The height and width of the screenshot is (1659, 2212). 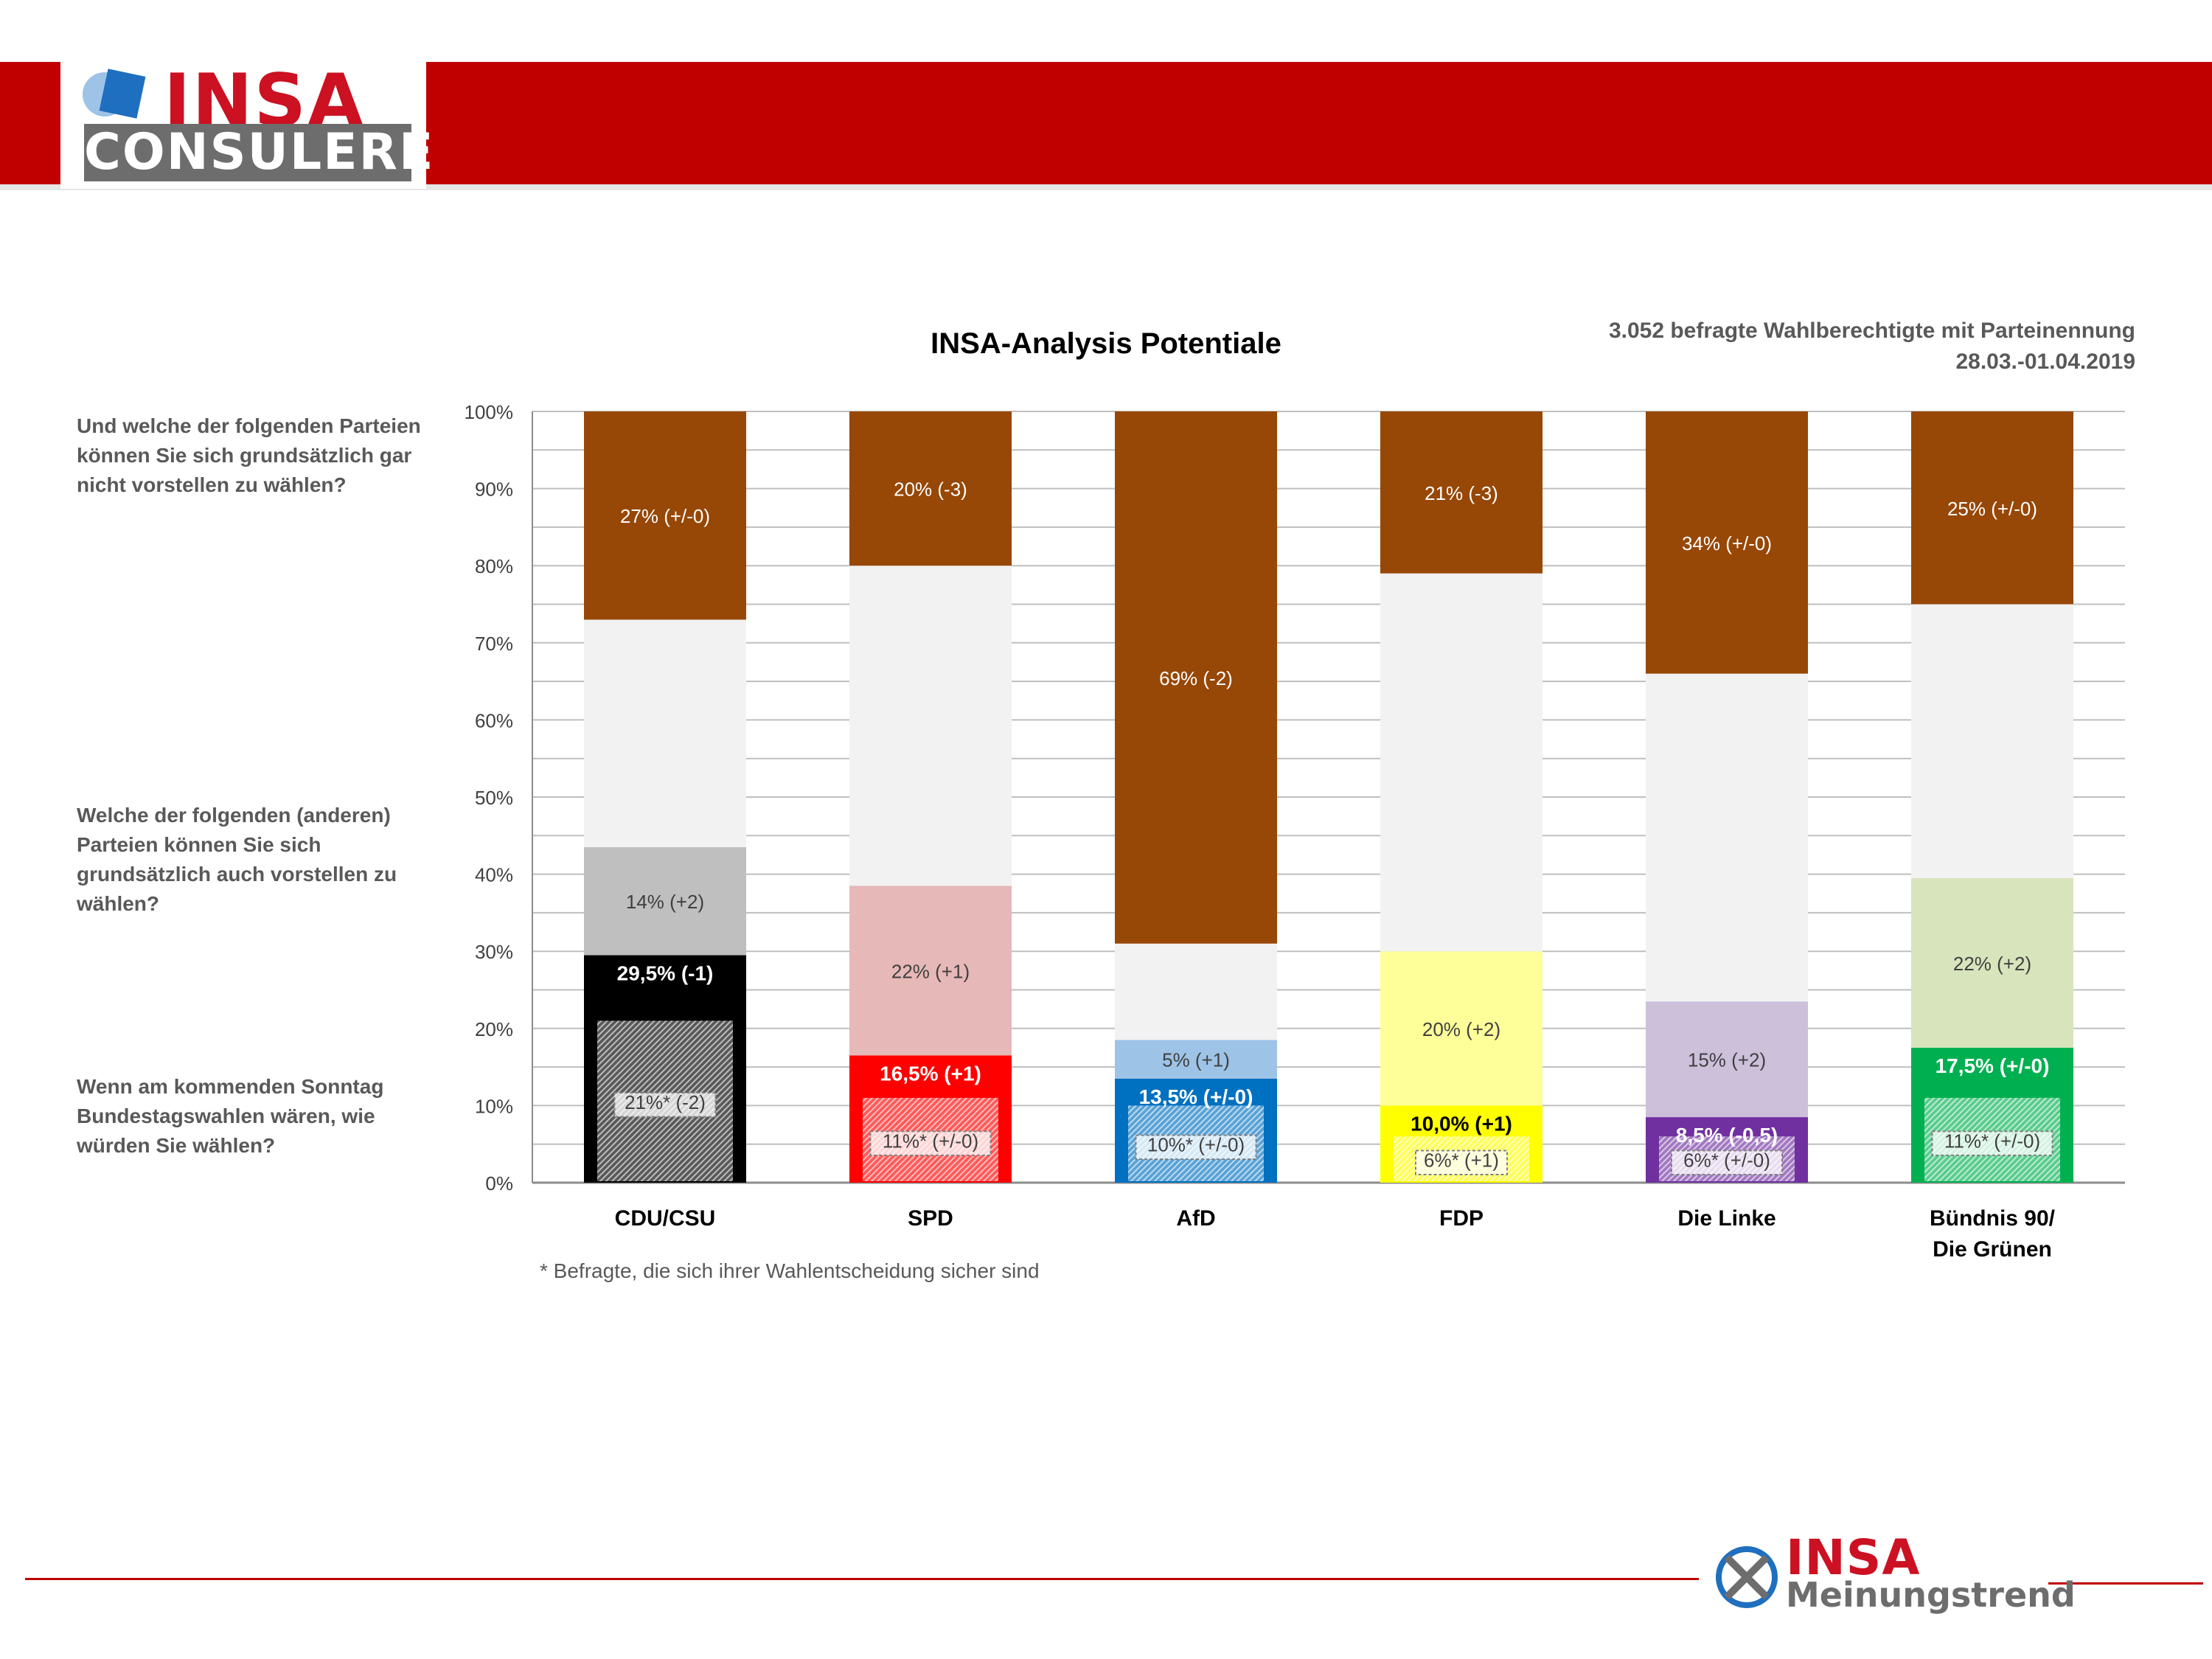 What do you see at coordinates (114, 94) in the screenshot?
I see `insa-logo-icon` at bounding box center [114, 94].